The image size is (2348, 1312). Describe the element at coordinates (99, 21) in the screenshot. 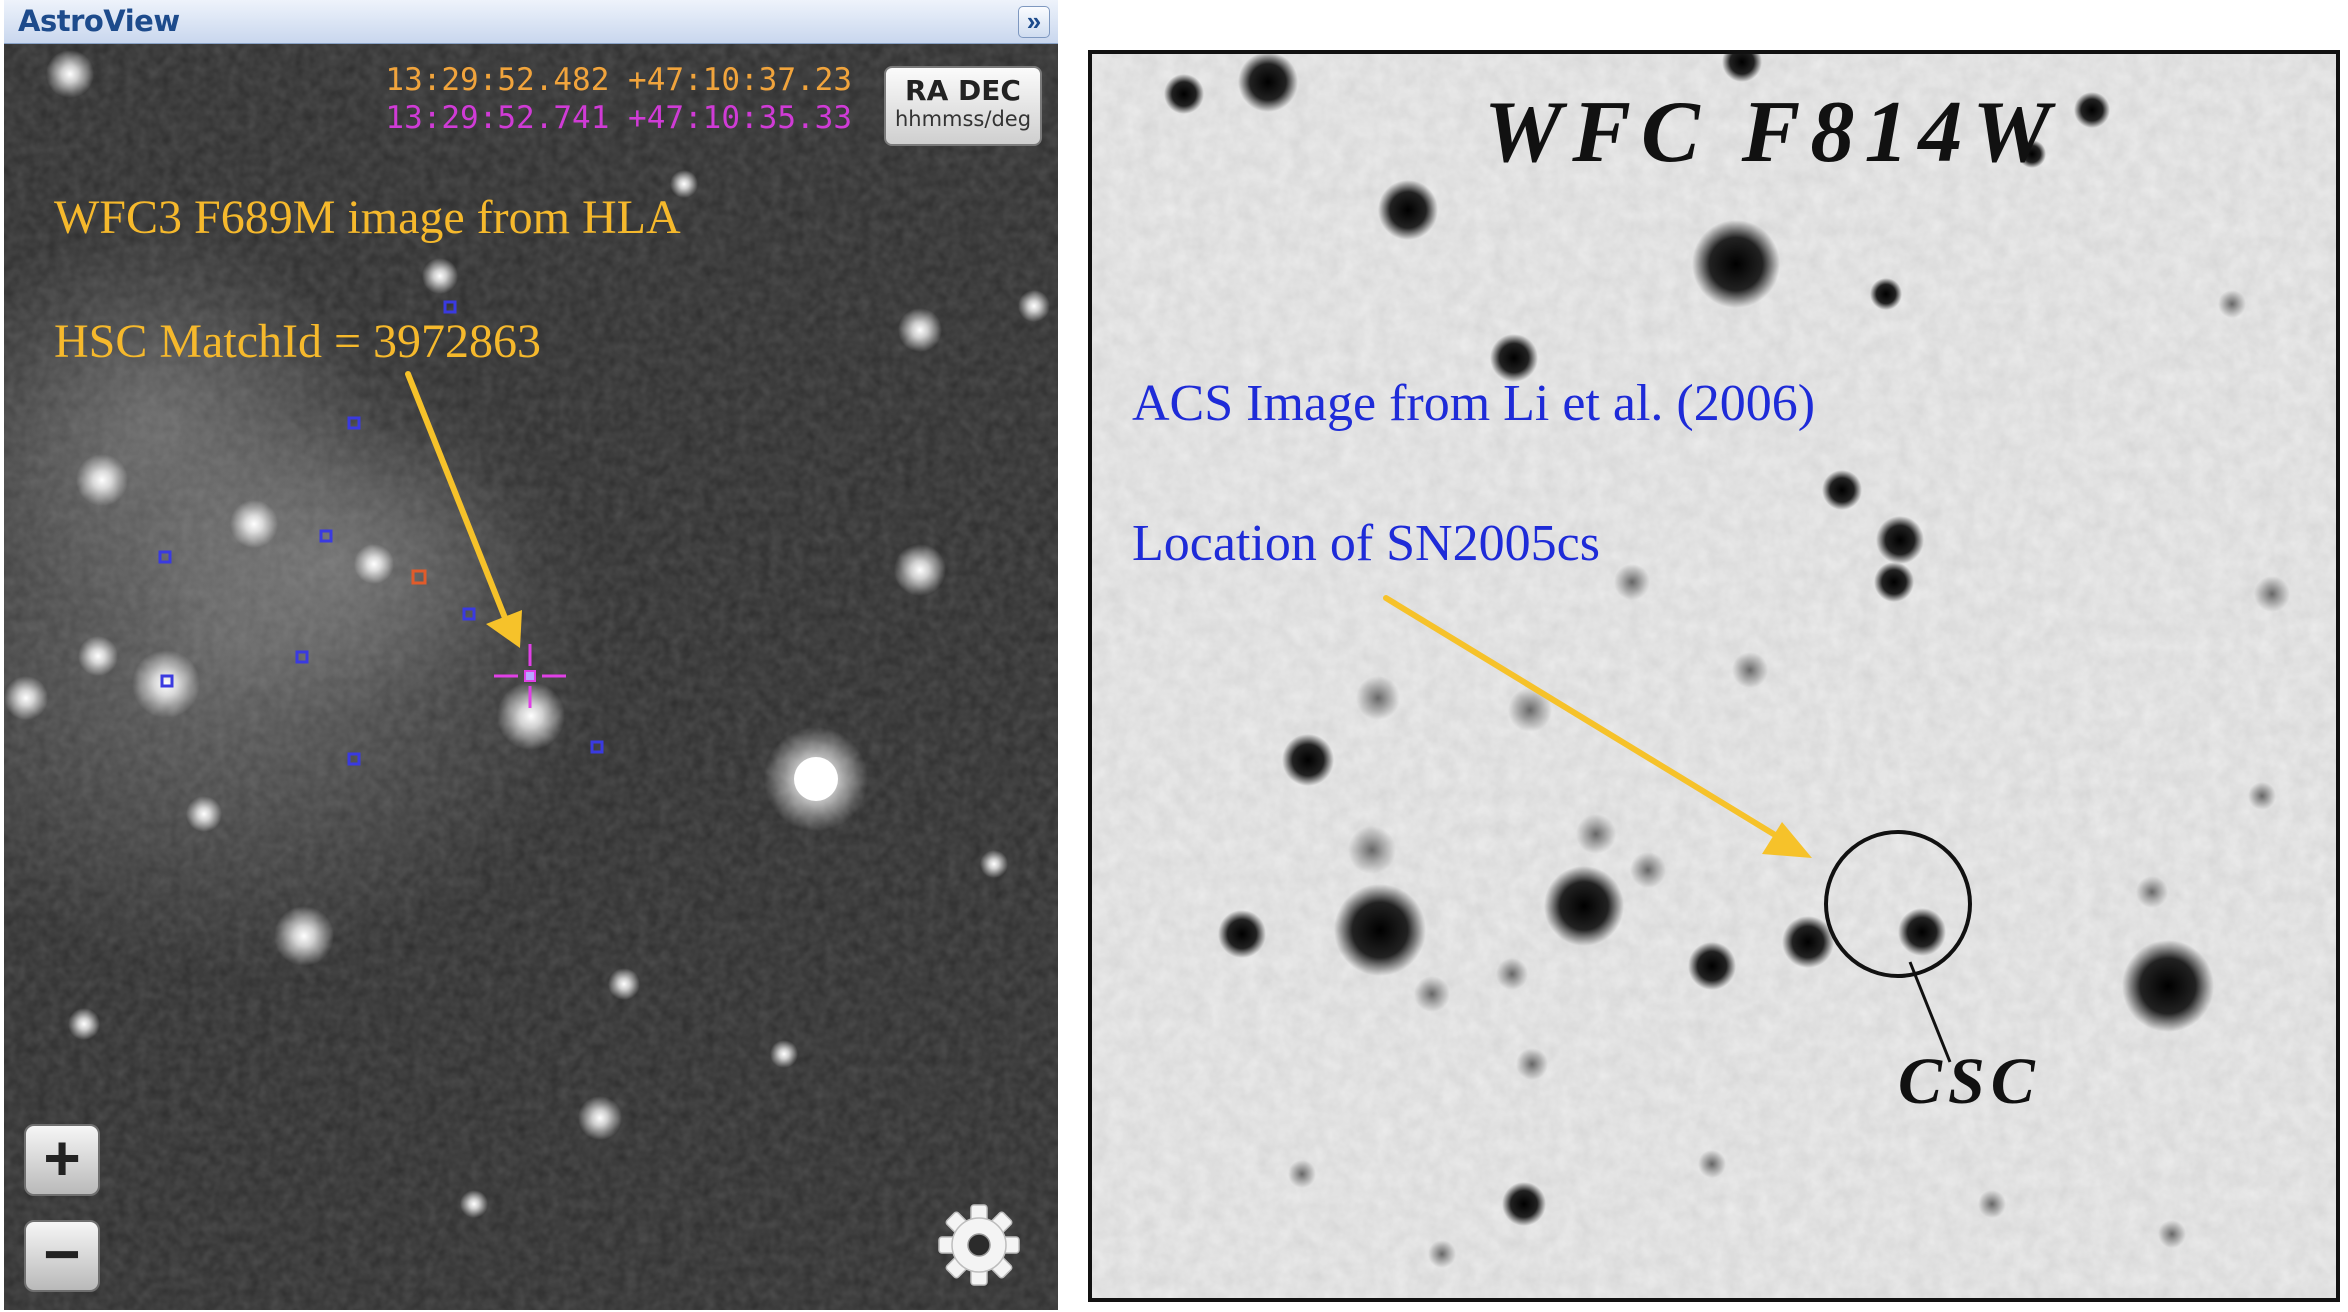

I see `astroview-title: AstroView` at that location.